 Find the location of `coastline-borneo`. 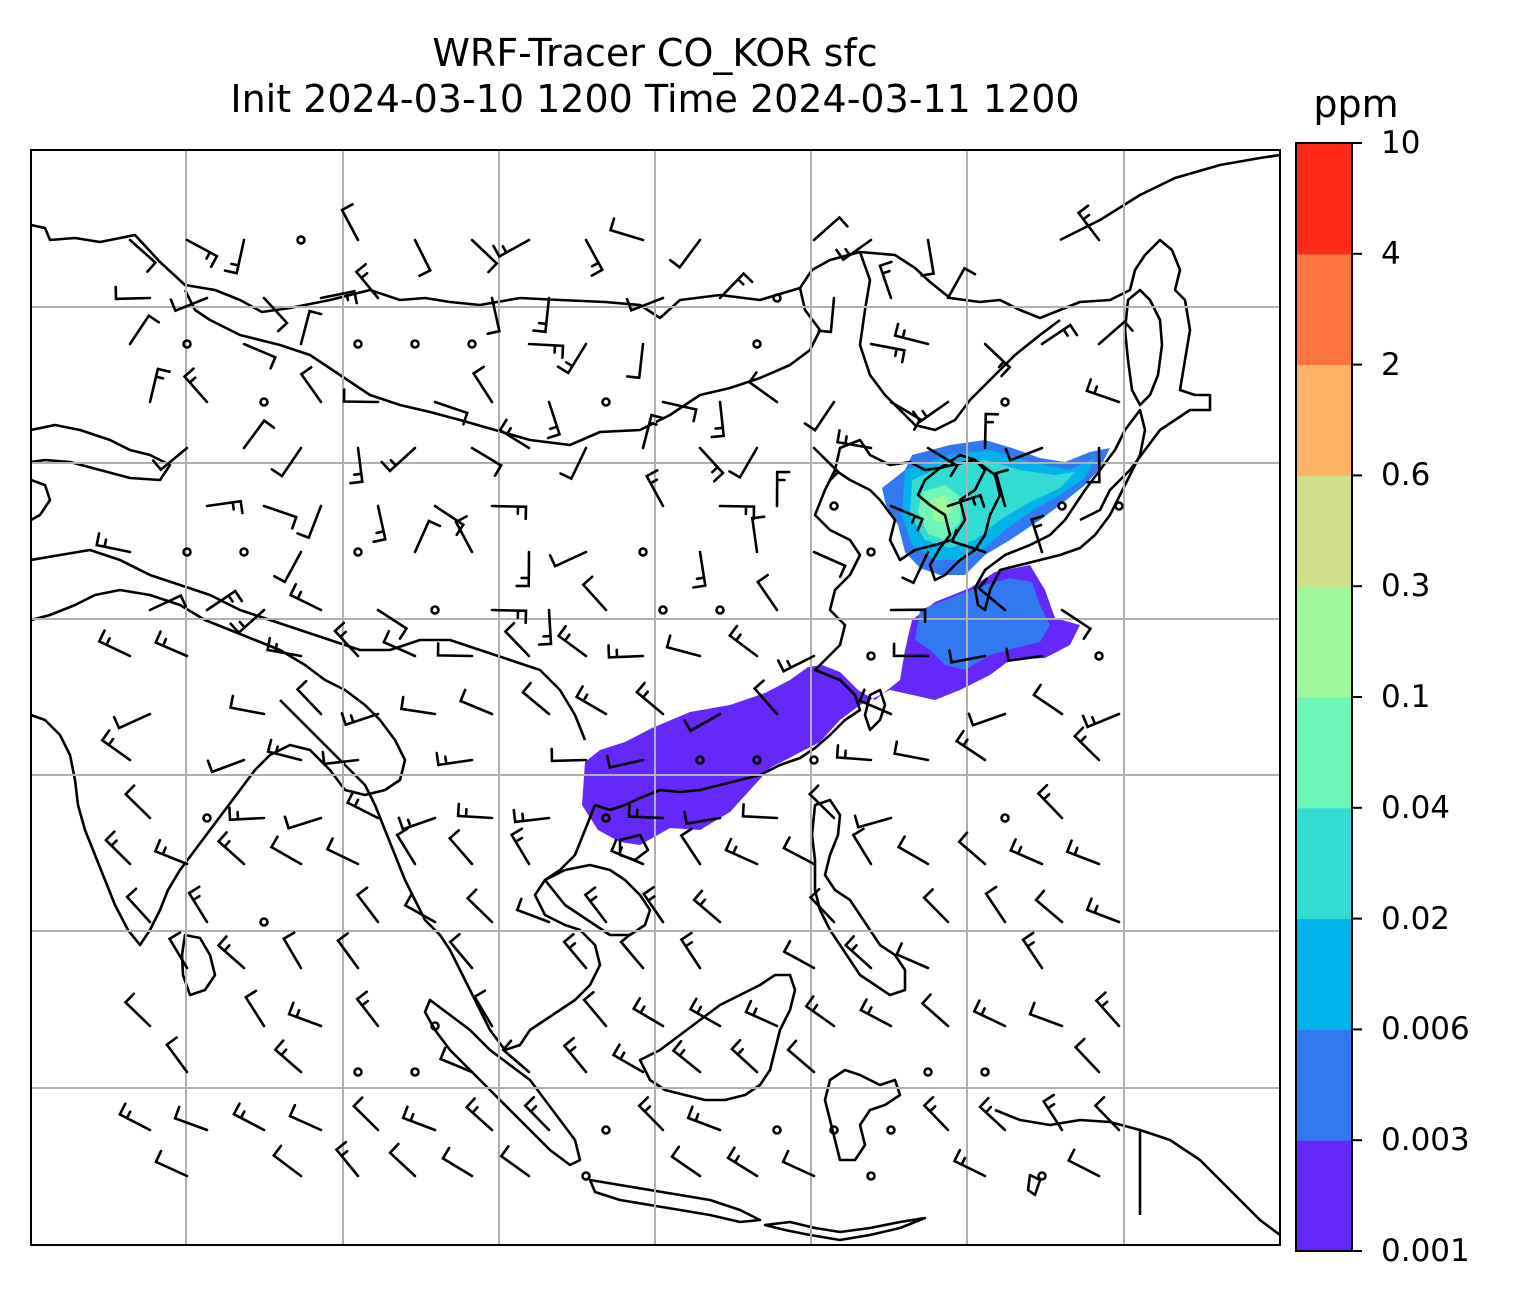

coastline-borneo is located at coordinates (717, 1037).